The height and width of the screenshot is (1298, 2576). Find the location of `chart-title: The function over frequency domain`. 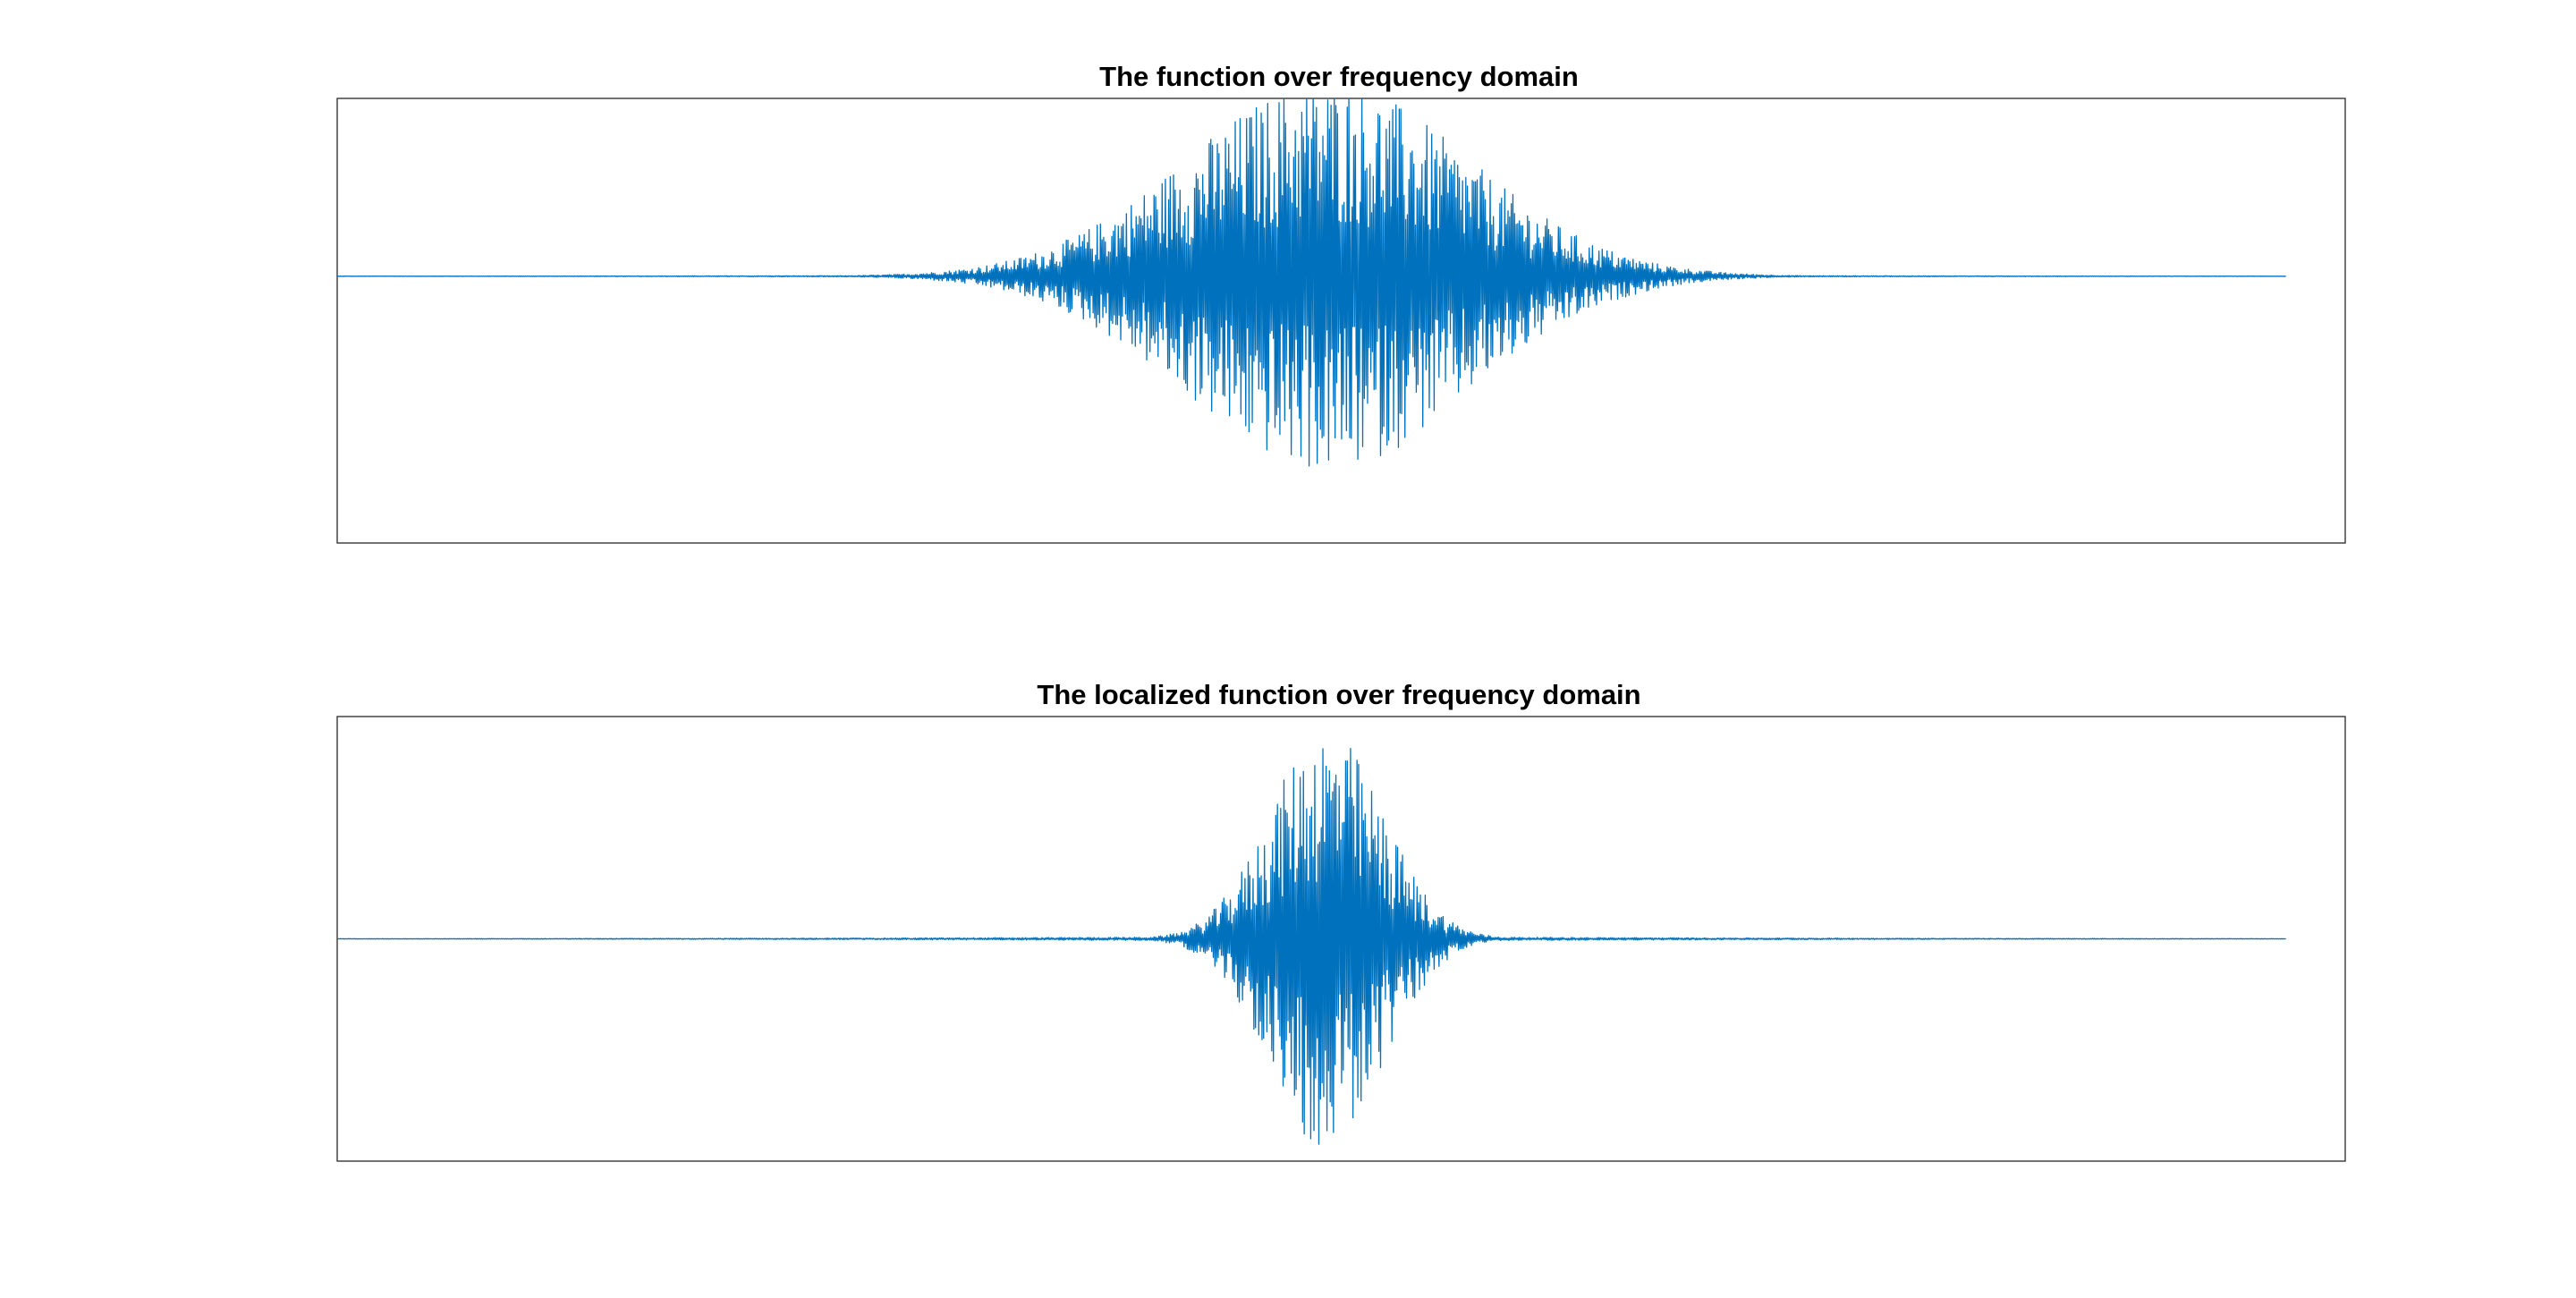

chart-title: The function over frequency domain is located at coordinates (1339, 77).